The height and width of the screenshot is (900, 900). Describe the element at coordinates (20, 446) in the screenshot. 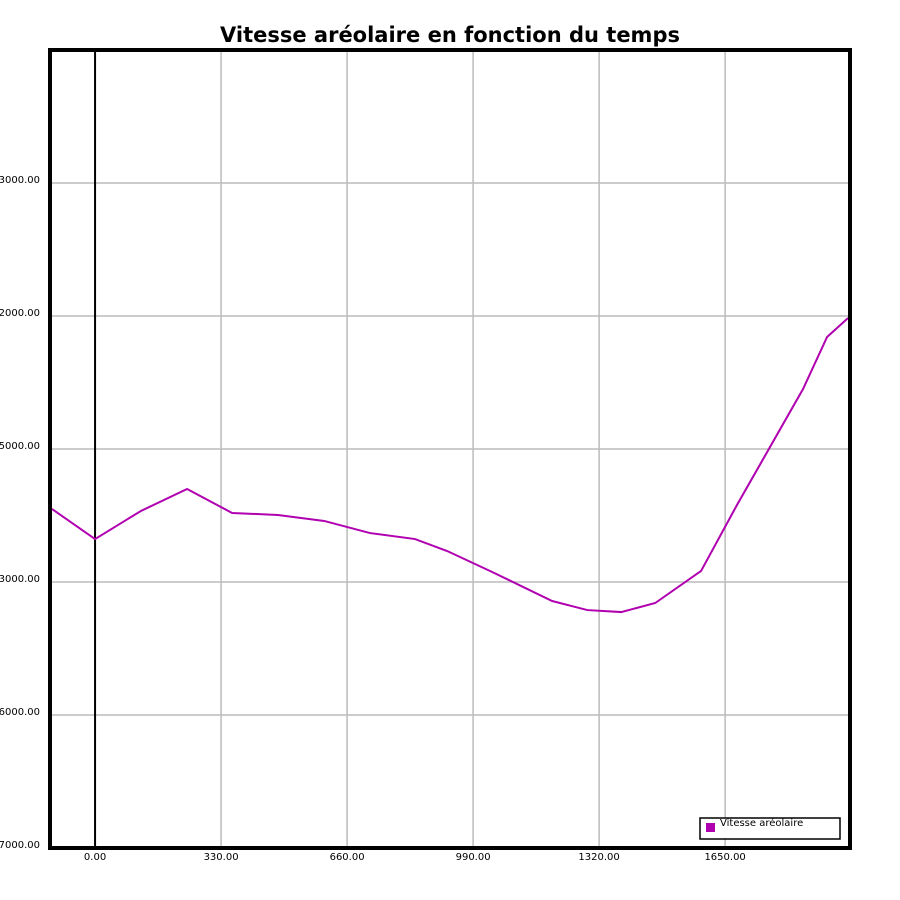

I see `y-tick-label: 5000.00` at that location.